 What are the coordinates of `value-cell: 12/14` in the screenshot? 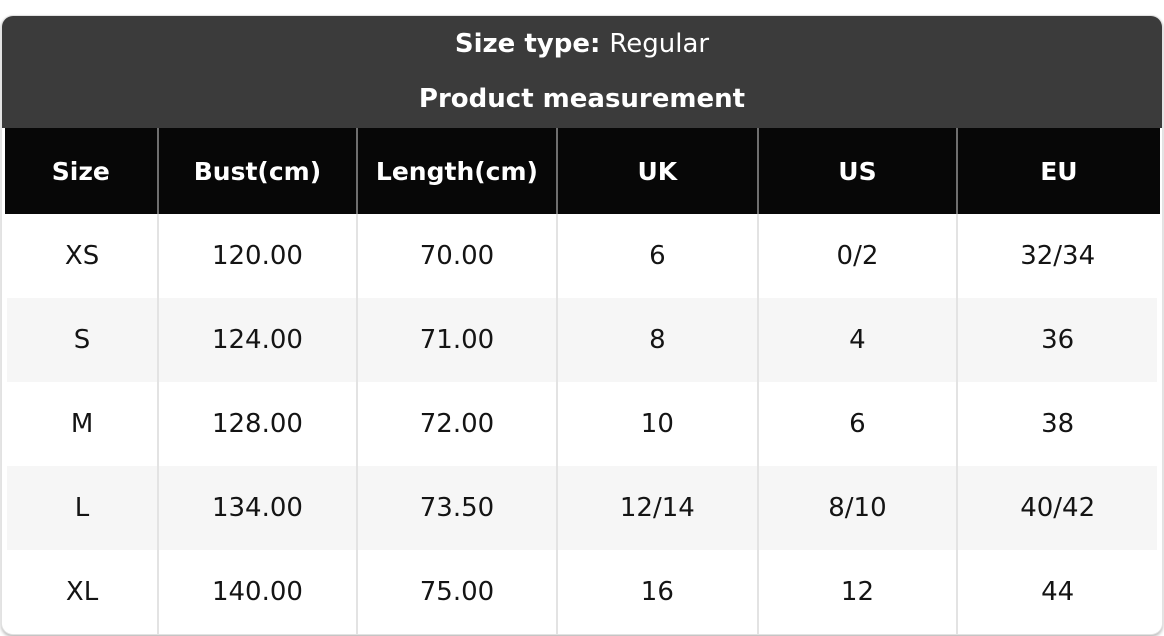 It's located at (658, 508).